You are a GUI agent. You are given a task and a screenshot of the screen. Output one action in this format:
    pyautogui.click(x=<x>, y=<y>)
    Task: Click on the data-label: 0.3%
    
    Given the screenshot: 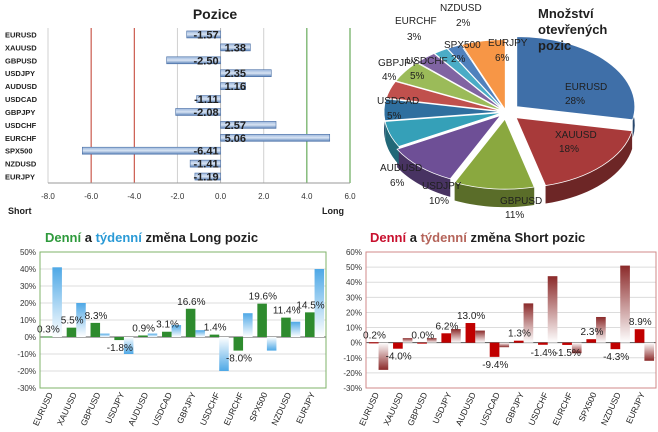 What is the action you would take?
    pyautogui.click(x=48, y=329)
    